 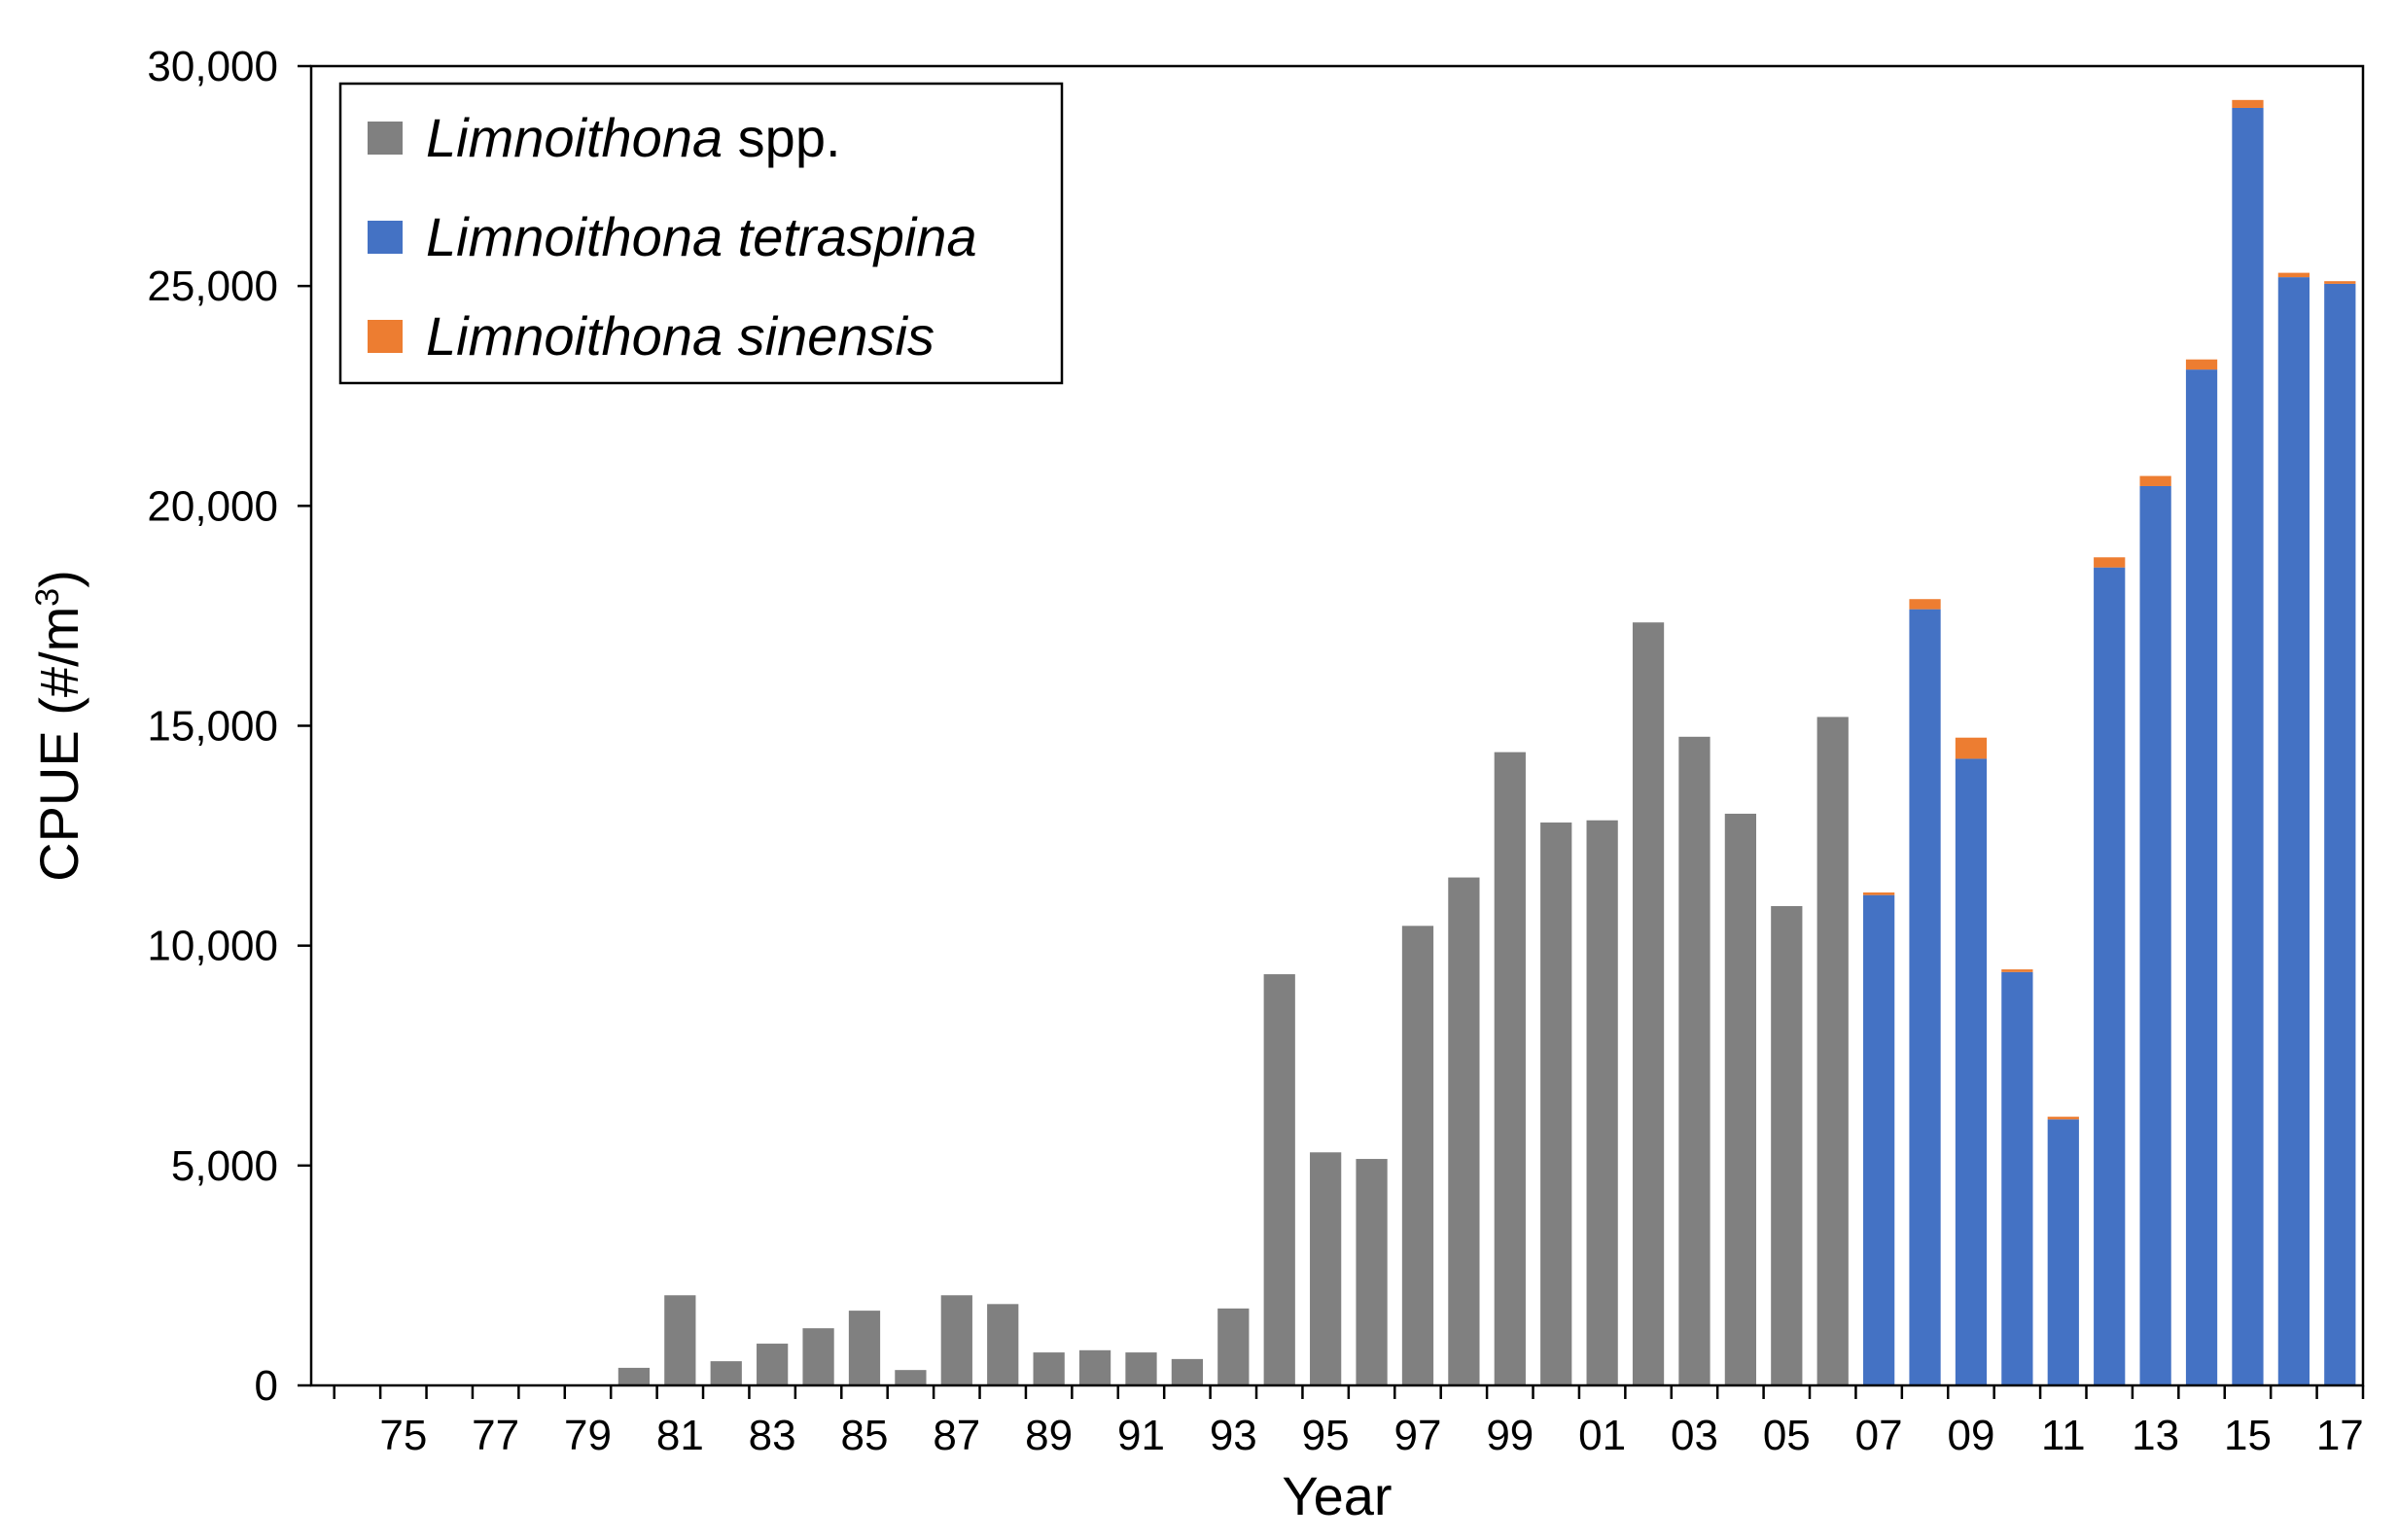 What do you see at coordinates (772, 1435) in the screenshot?
I see `x-tick-label: 83` at bounding box center [772, 1435].